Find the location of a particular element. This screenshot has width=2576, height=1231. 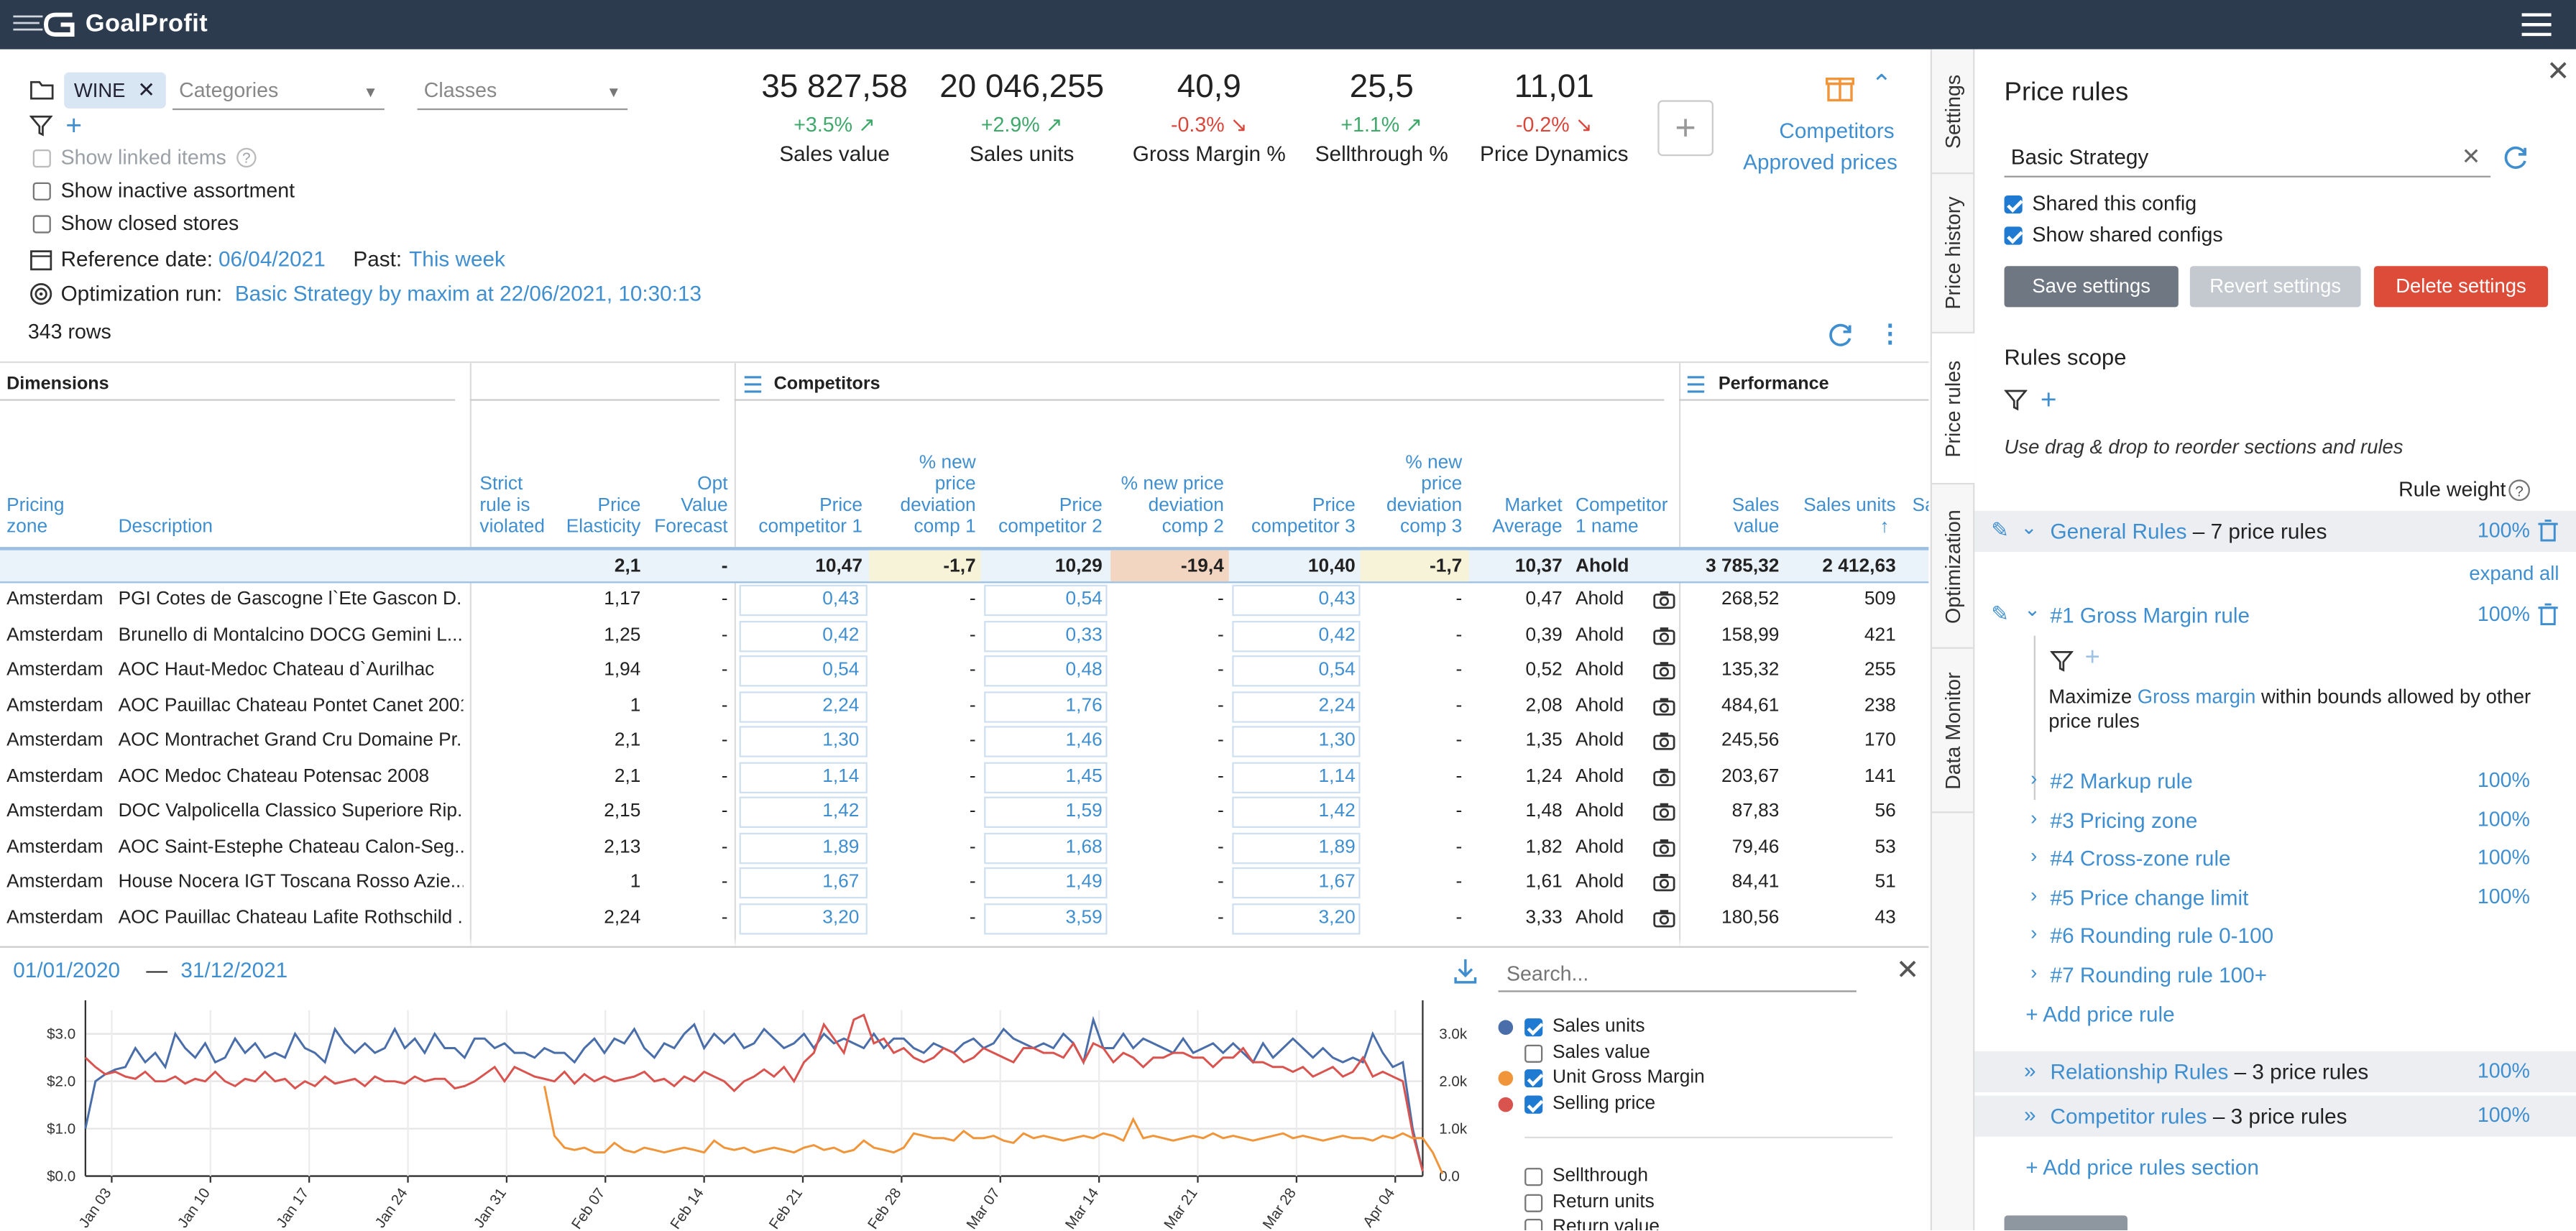

header-market-average: Market Average is located at coordinates (1527, 517).